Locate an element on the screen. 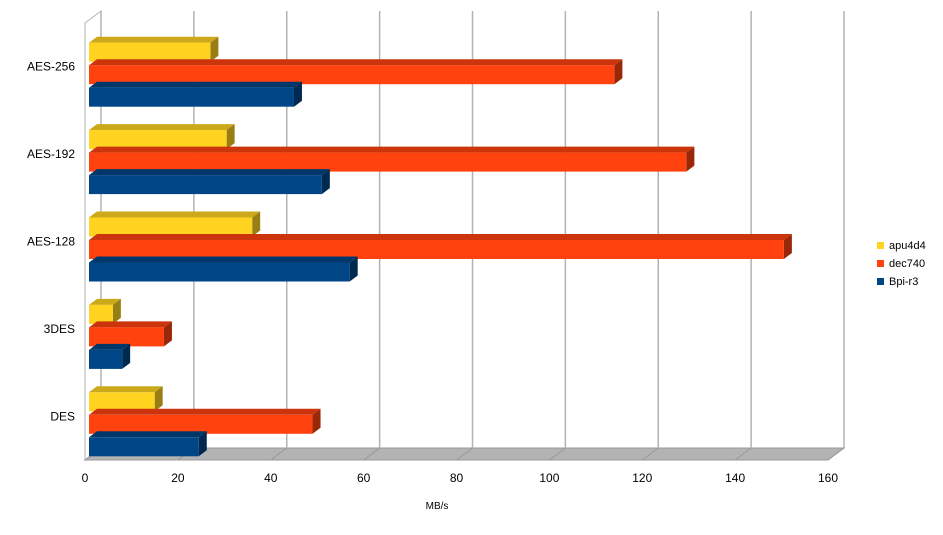 The width and height of the screenshot is (943, 535). legend-label: dec740 is located at coordinates (907, 264).